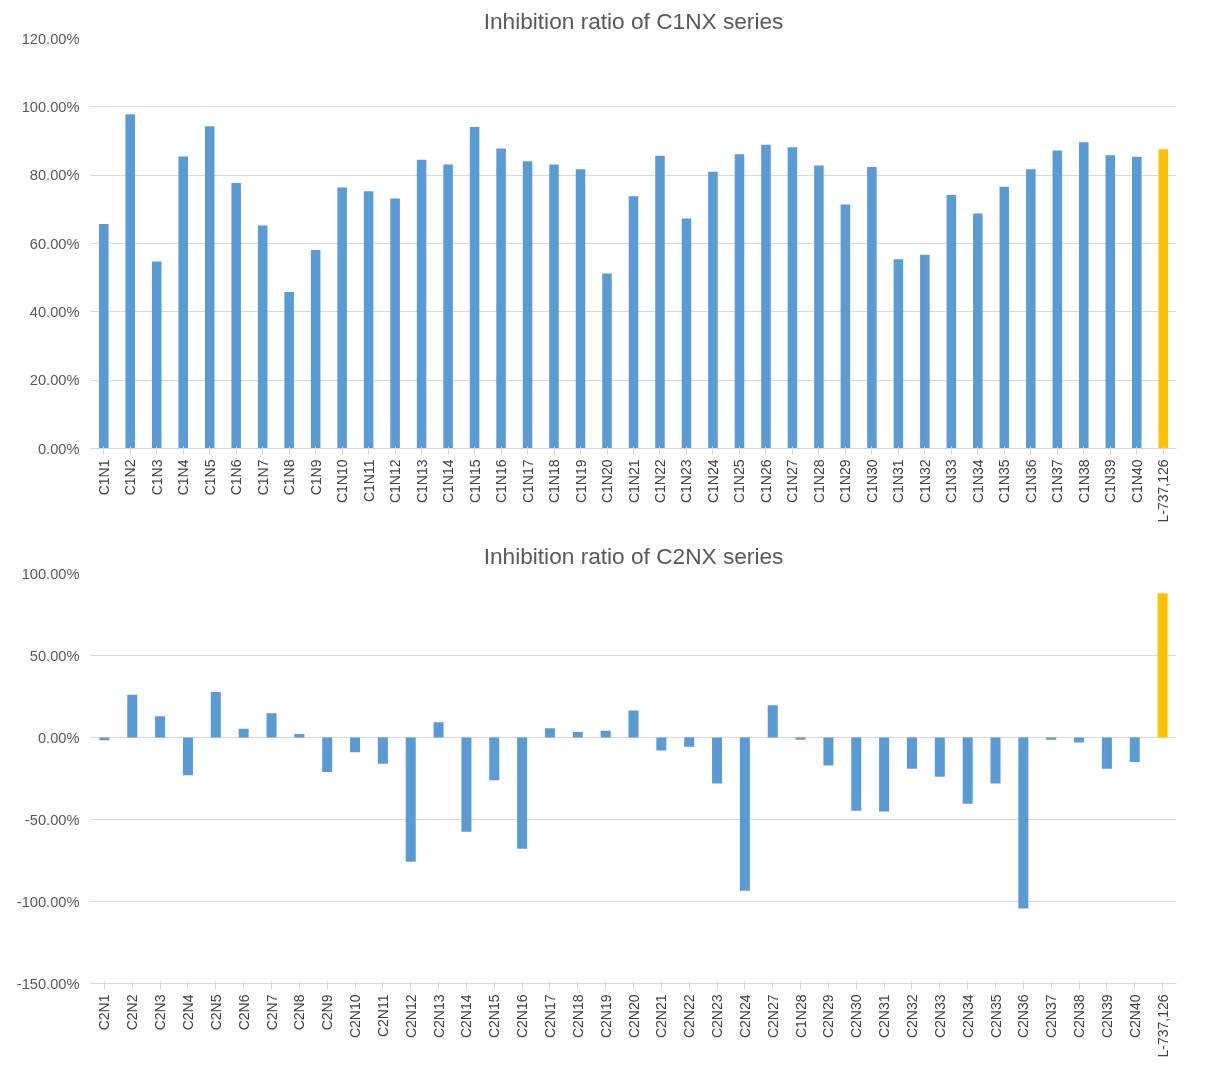 Image resolution: width=1206 pixels, height=1072 pixels. I want to click on x-tick-label: C1N22, so click(659, 481).